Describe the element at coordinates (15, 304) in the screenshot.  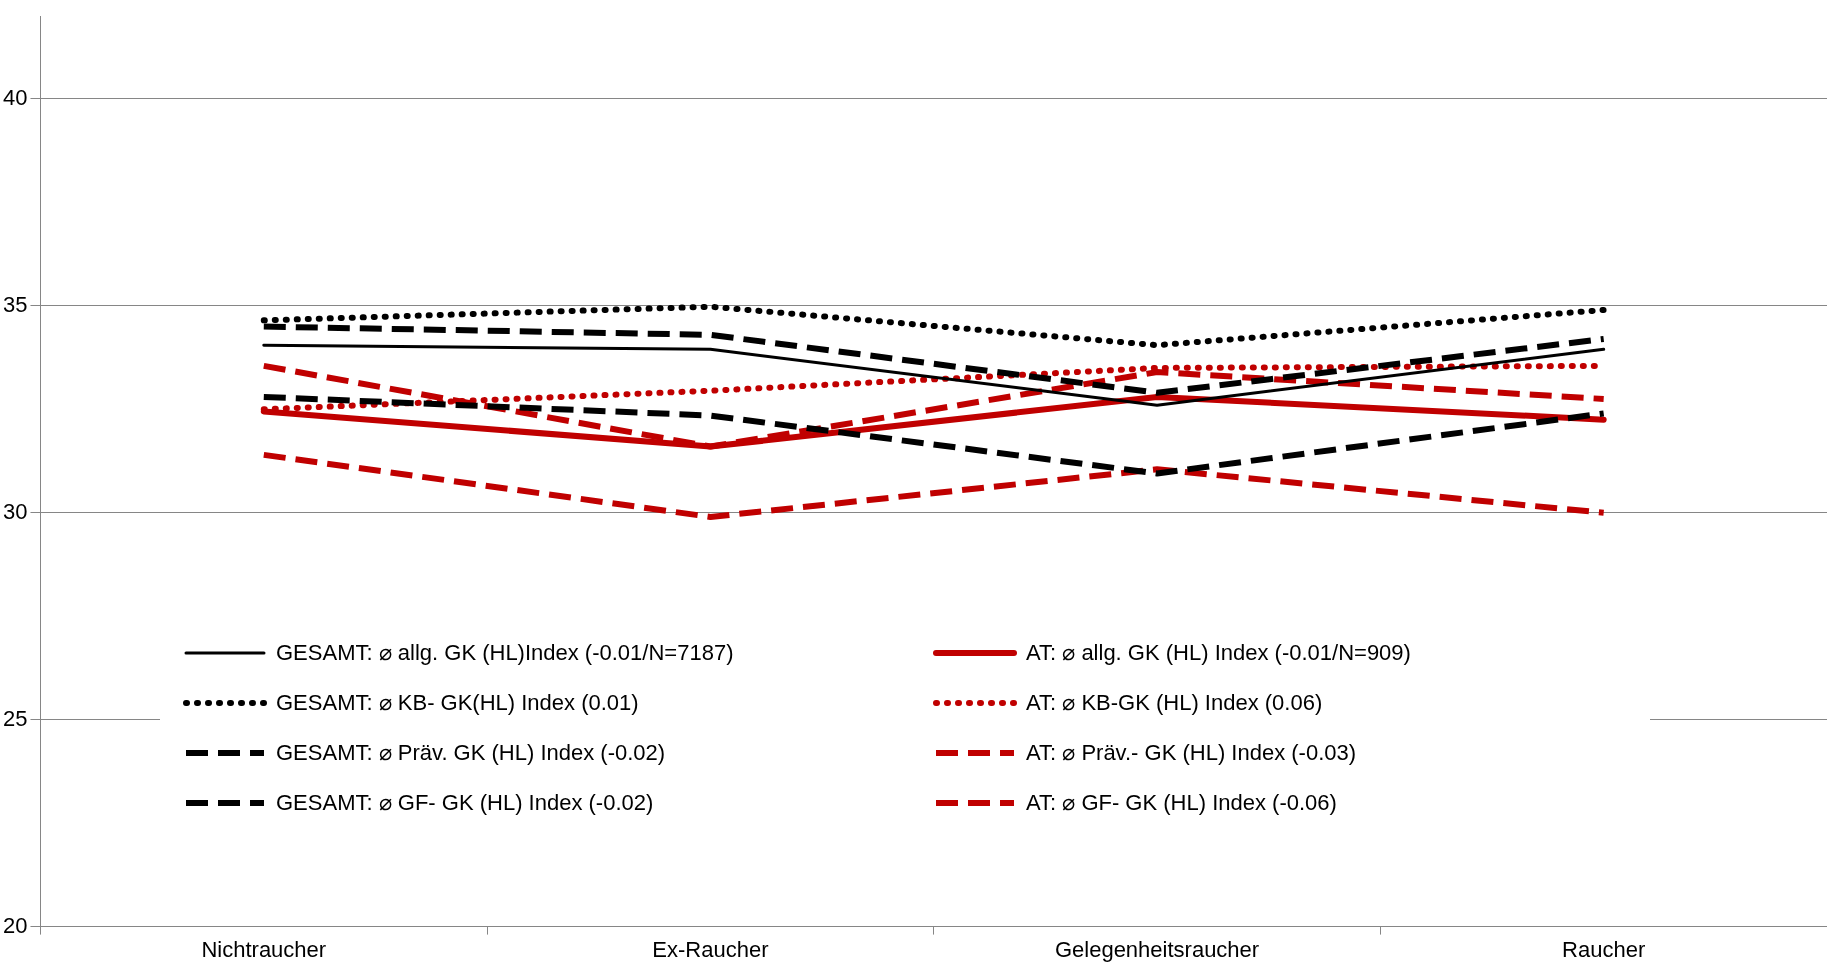
I see `y-tick-label: 35` at that location.